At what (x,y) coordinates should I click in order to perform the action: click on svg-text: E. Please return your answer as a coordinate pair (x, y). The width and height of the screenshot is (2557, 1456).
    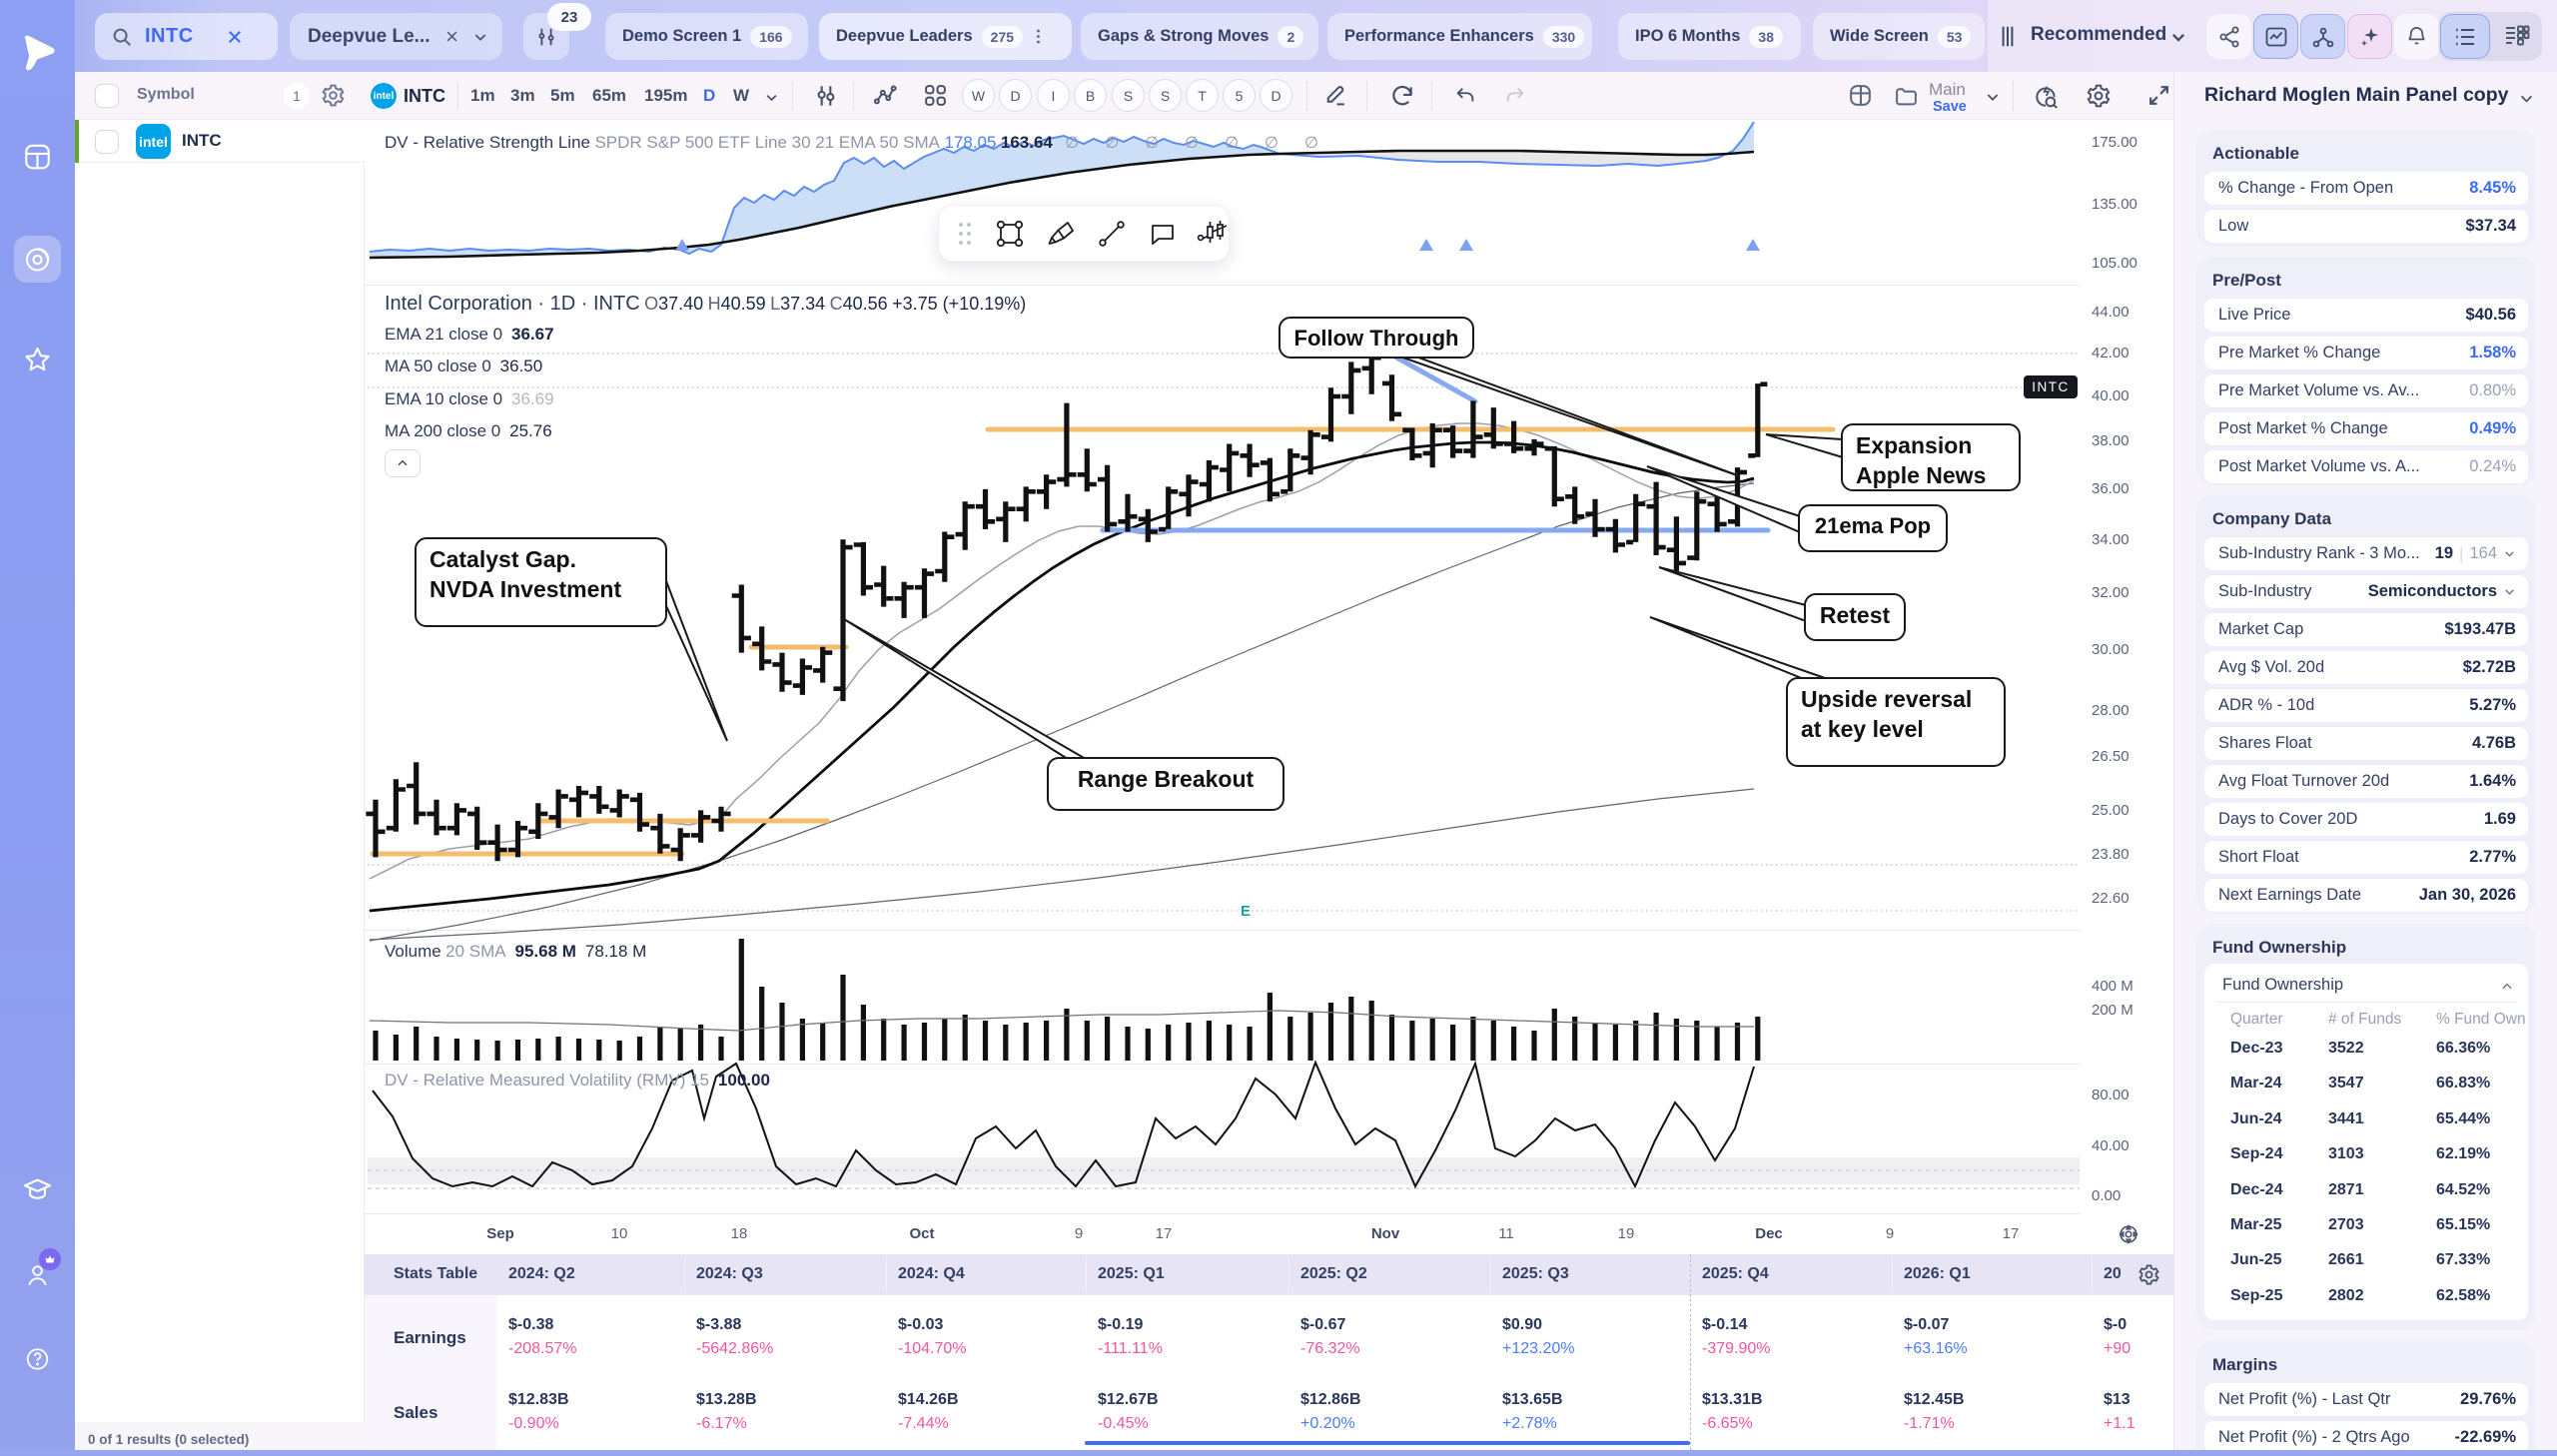
    Looking at the image, I should click on (1246, 911).